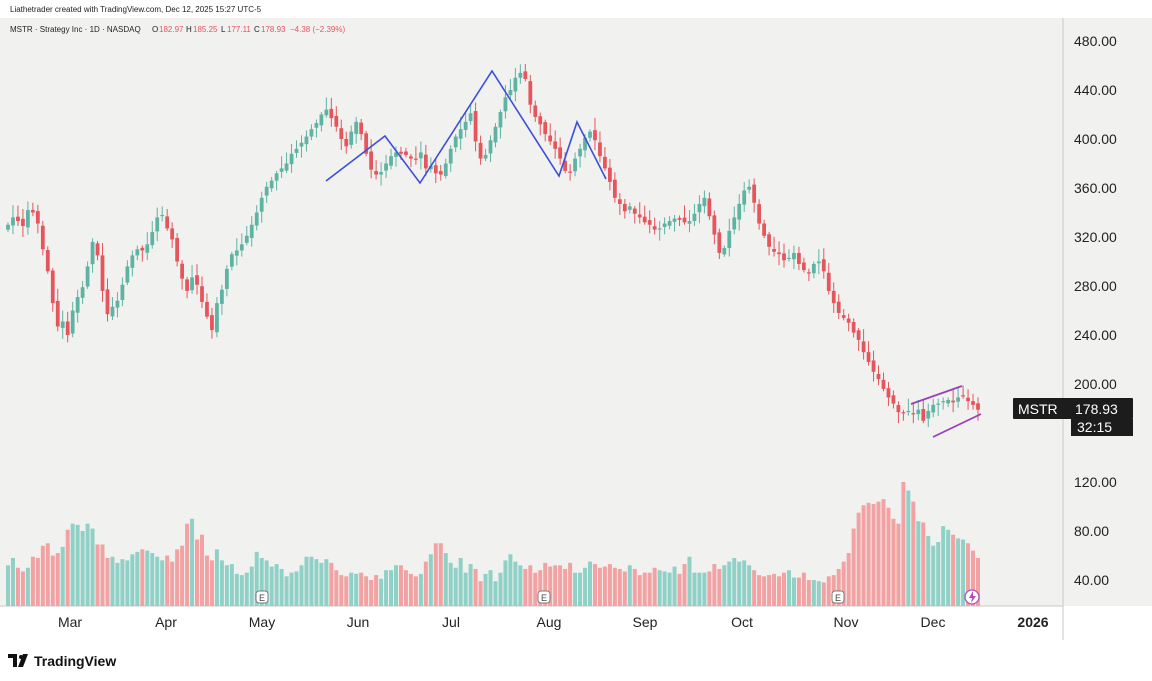 This screenshot has height=681, width=1152. I want to click on x-tick-month: Nov, so click(846, 622).